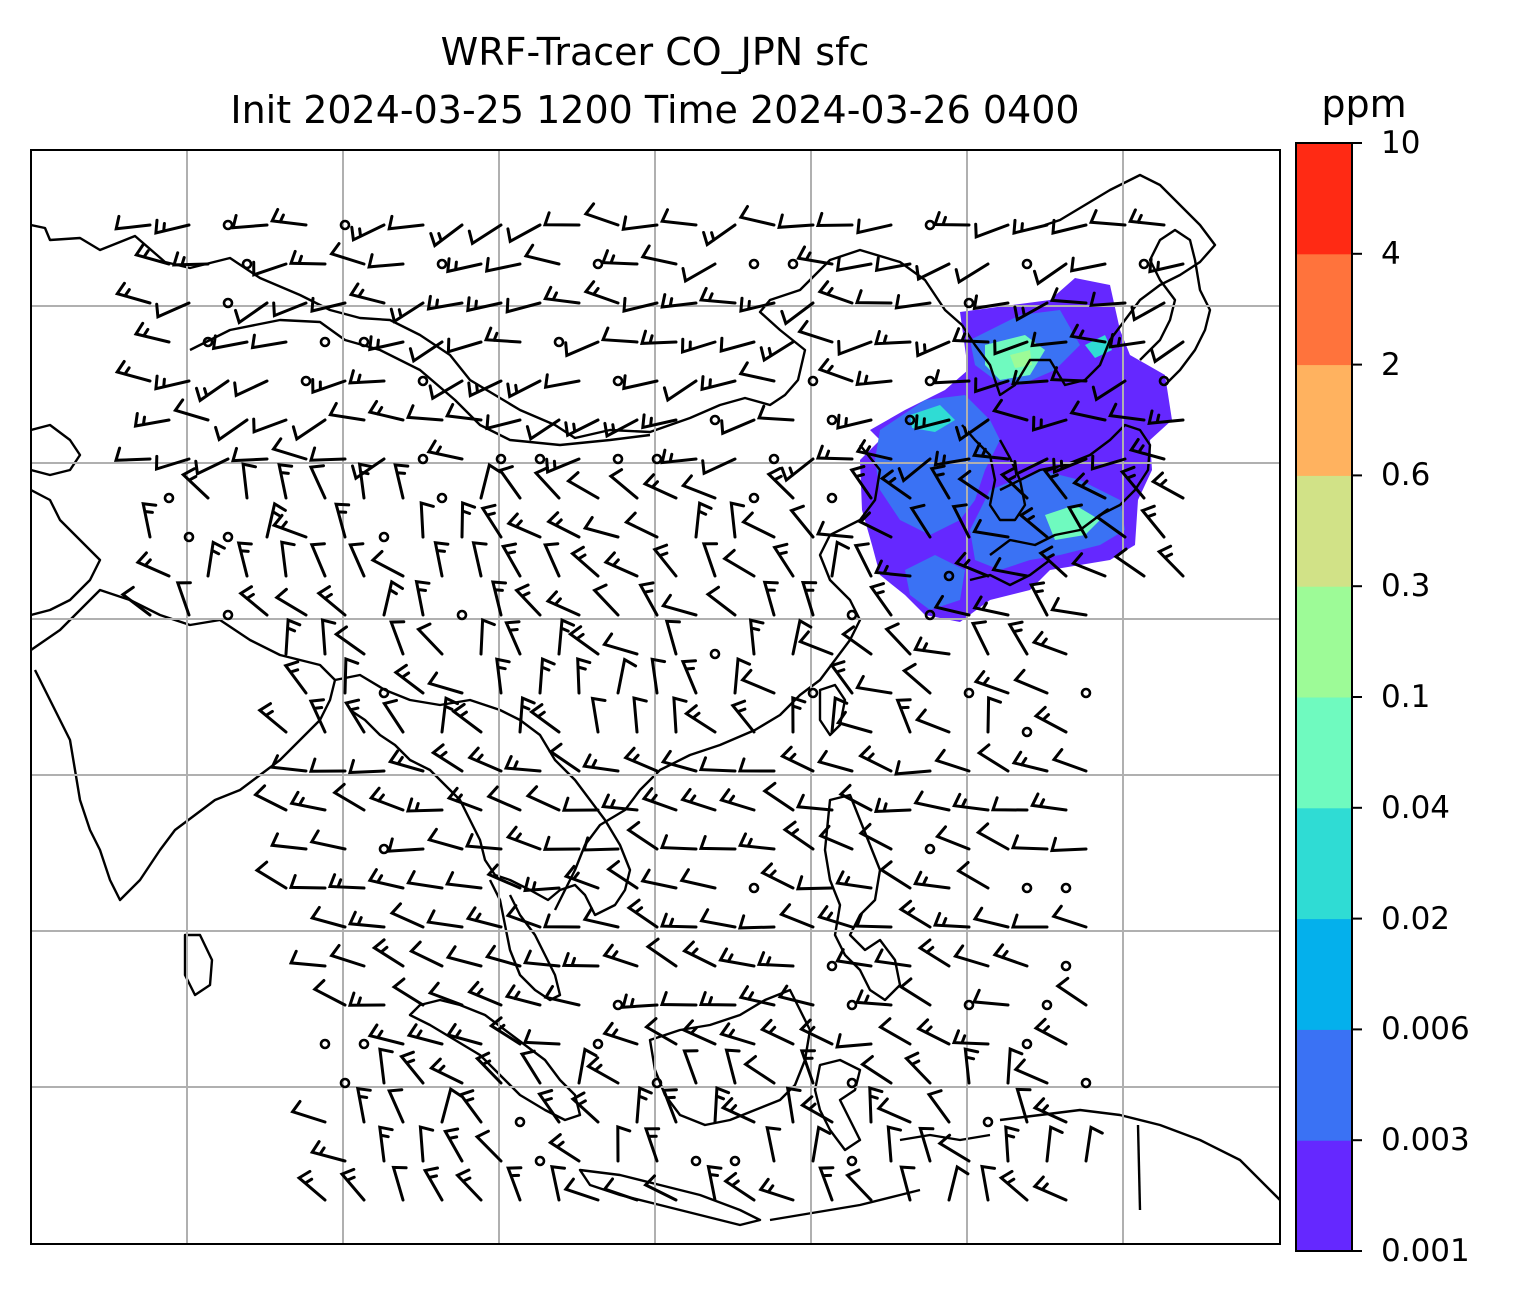  Describe the element at coordinates (1406, 697) in the screenshot. I see `colorbar-tick-label: 0.1` at that location.